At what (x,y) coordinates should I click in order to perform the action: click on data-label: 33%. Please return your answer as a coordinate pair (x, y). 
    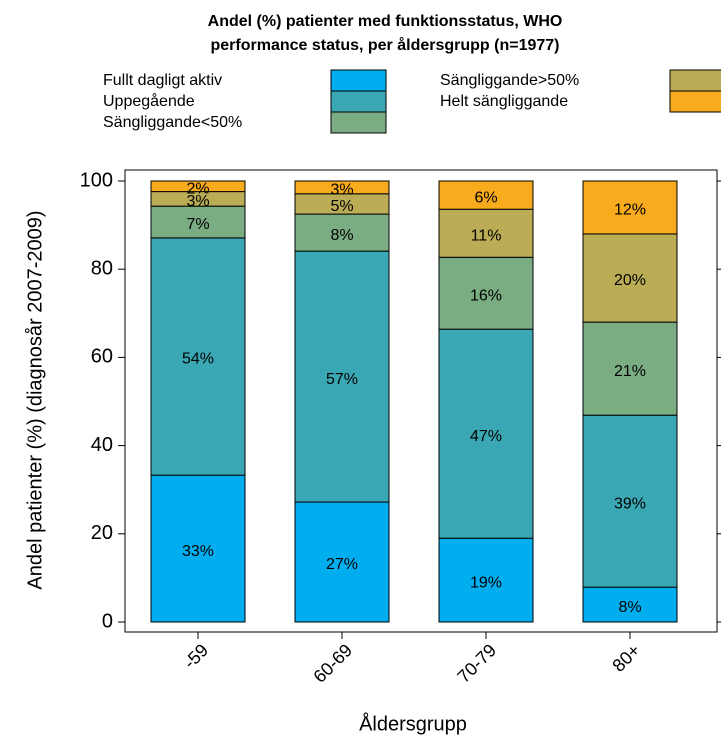
    Looking at the image, I should click on (198, 551).